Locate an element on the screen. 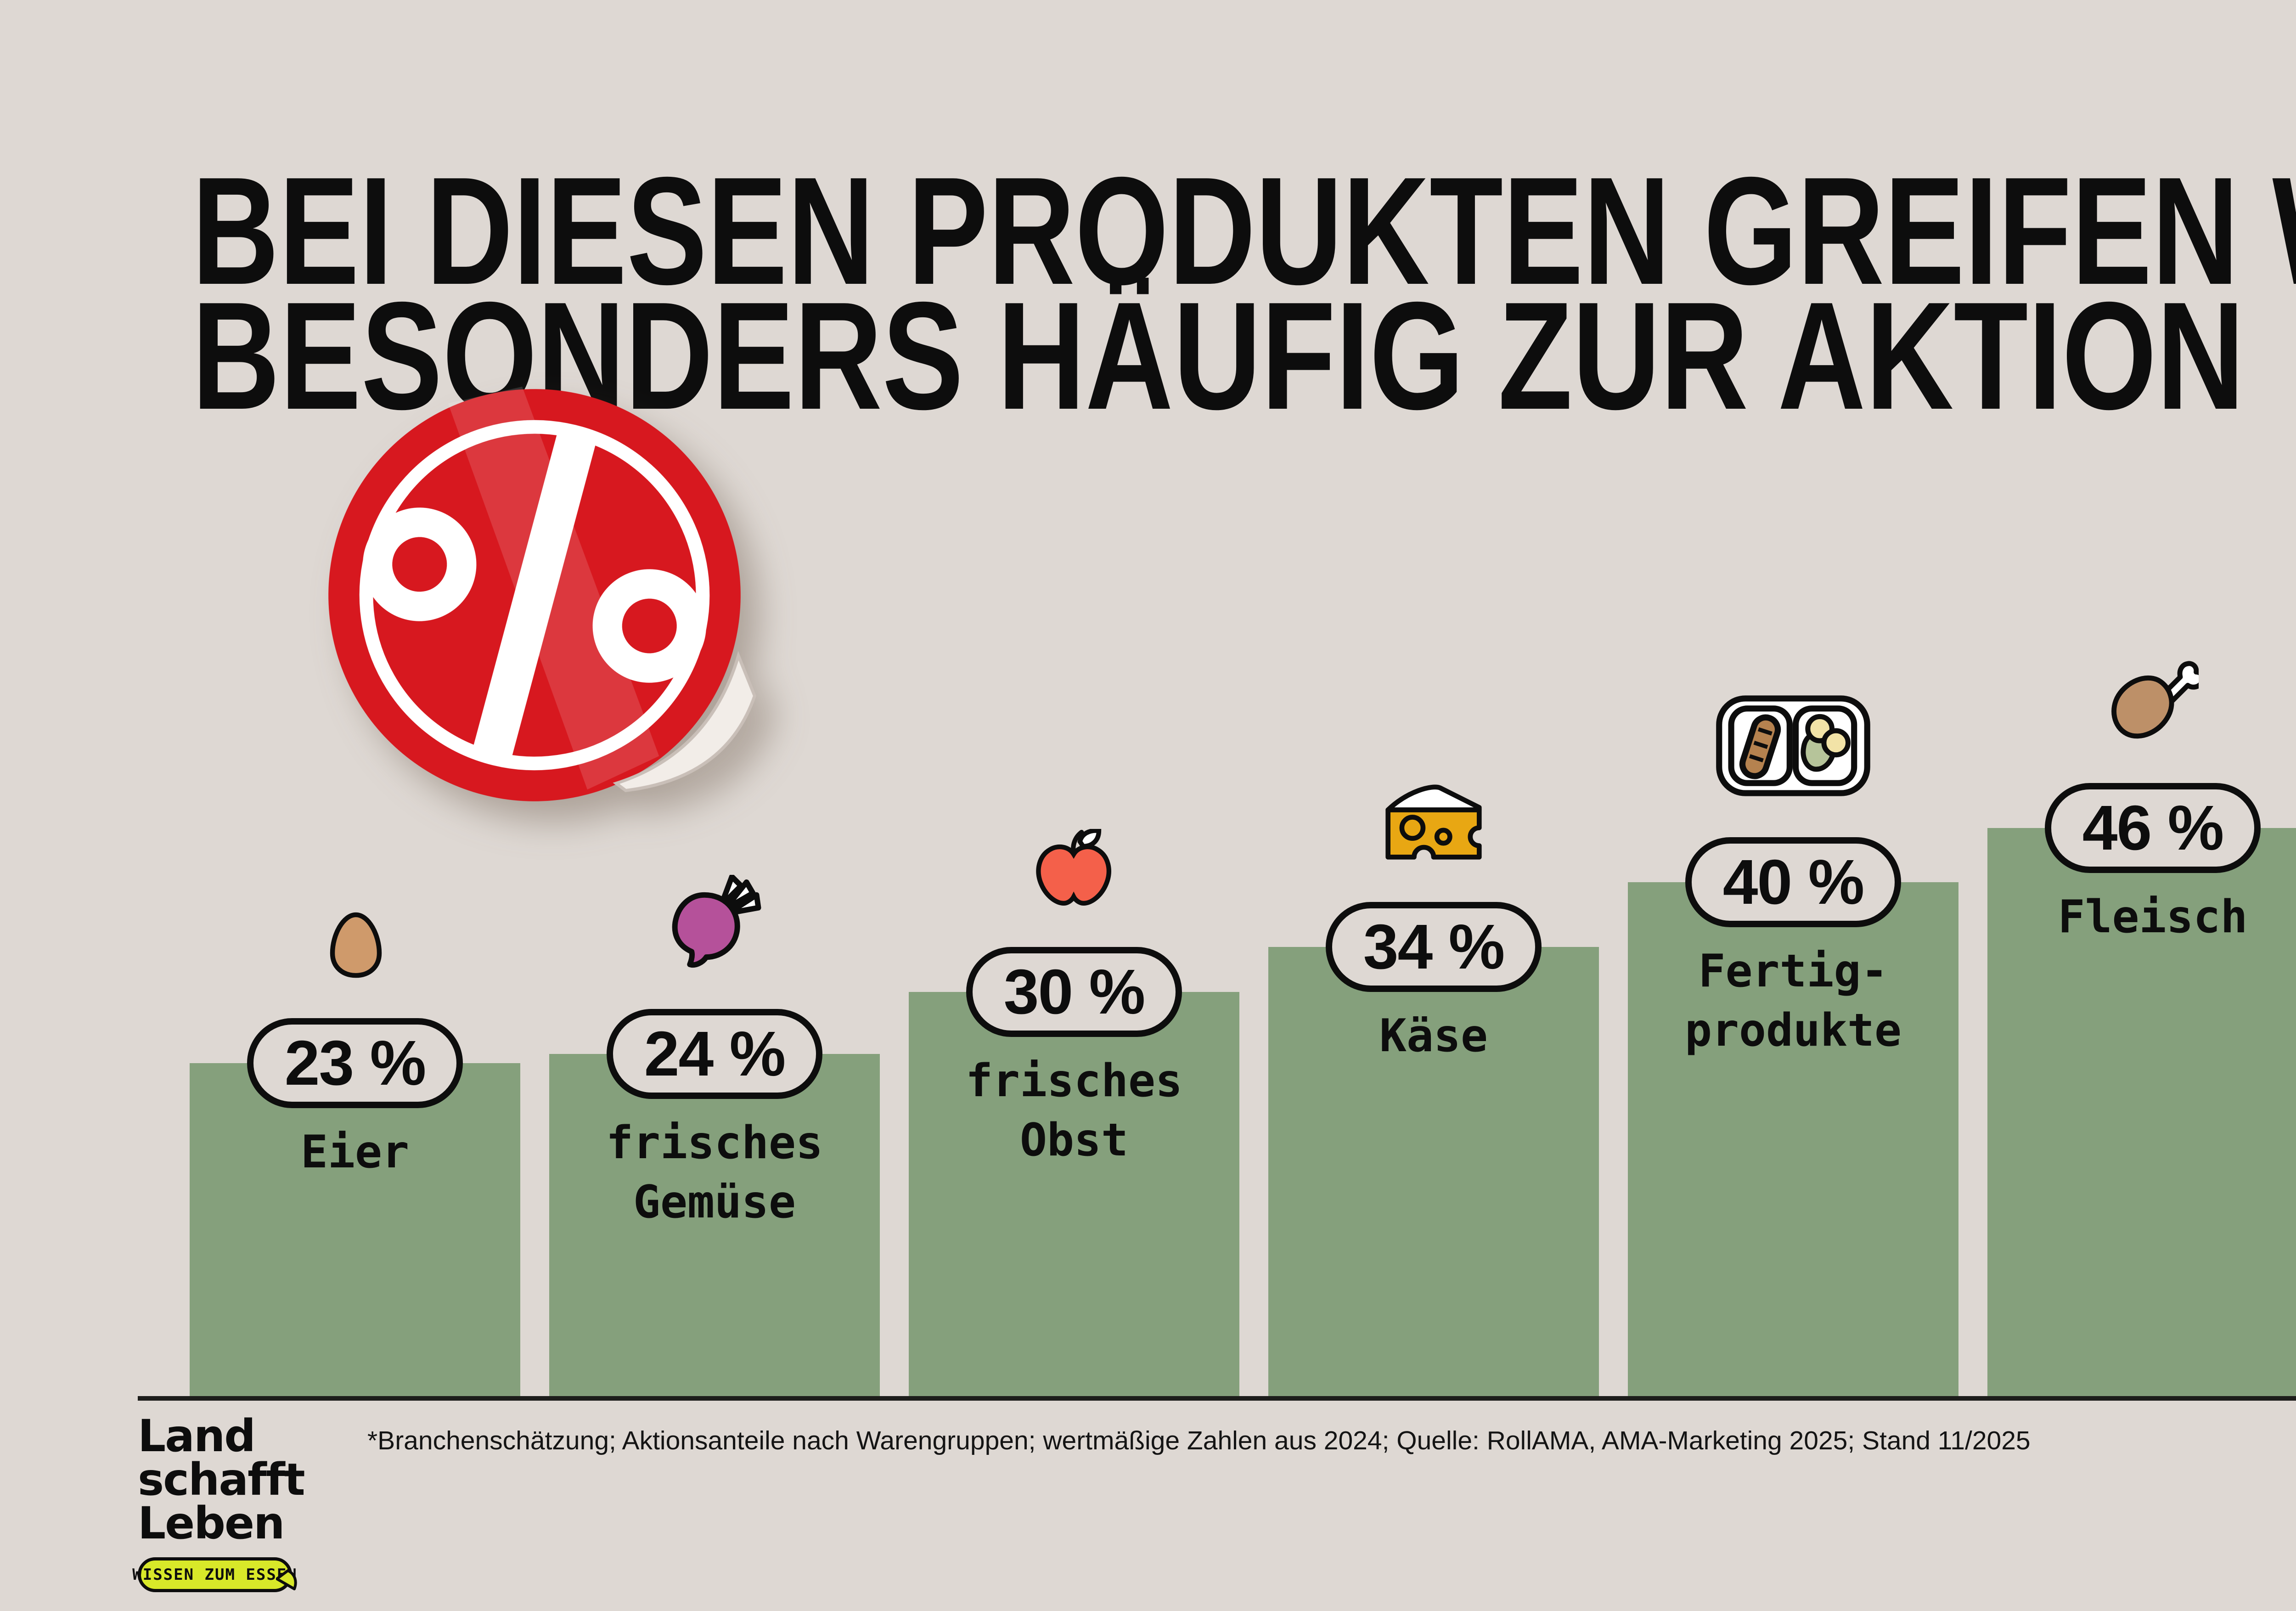 This screenshot has height=1611, width=2296. value-label: 40 % is located at coordinates (1793, 882).